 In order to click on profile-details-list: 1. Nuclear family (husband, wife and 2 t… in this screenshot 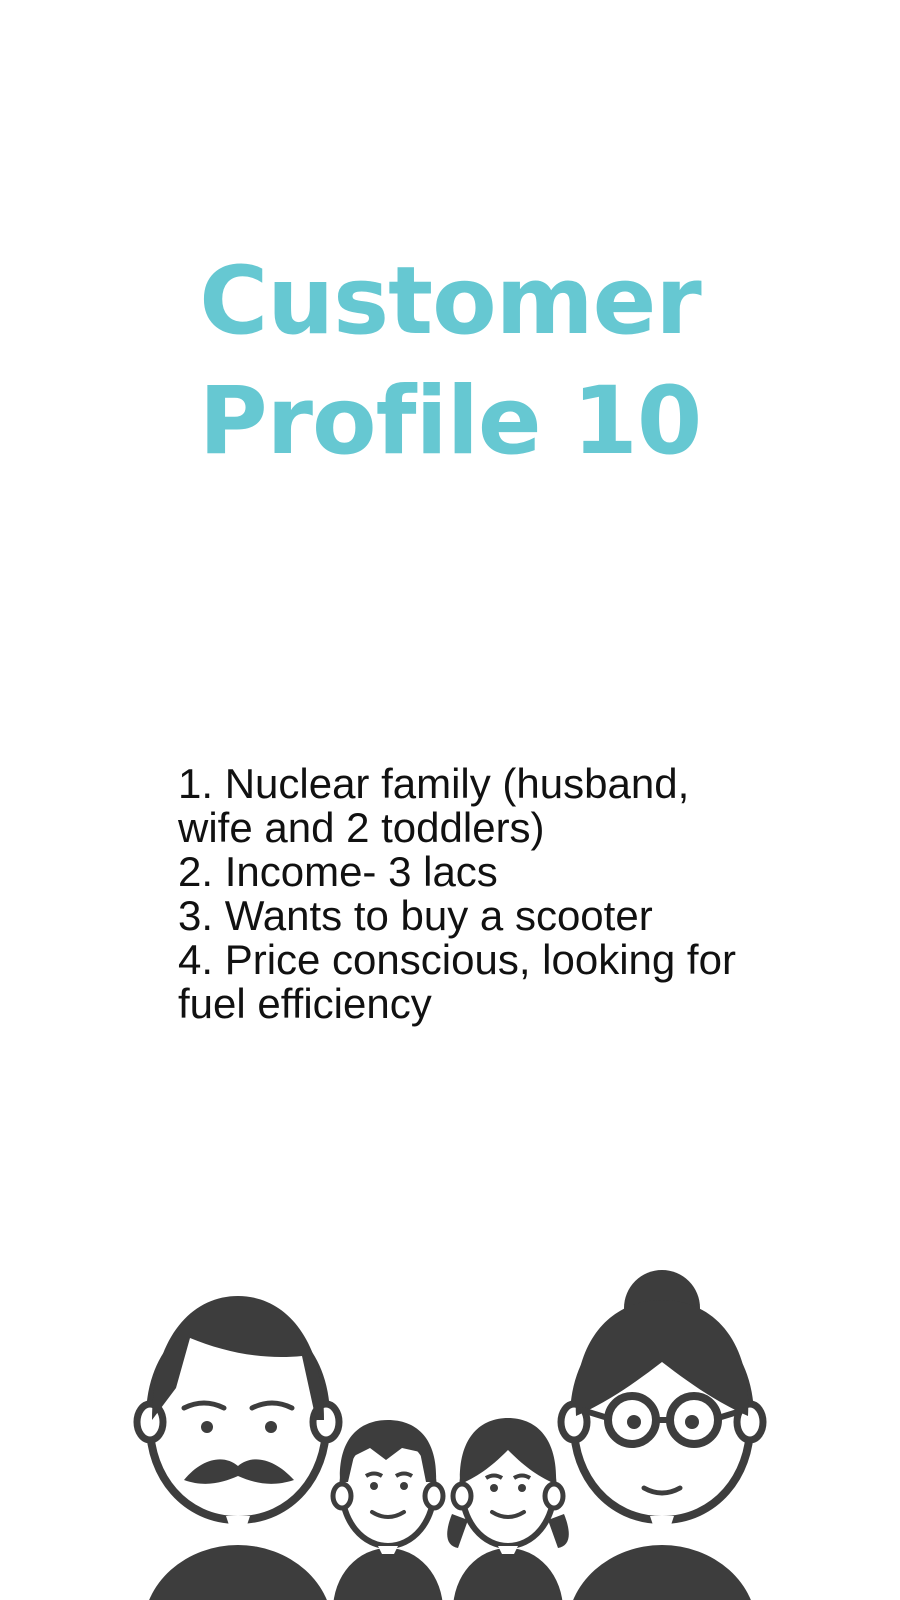, I will do `click(468, 894)`.